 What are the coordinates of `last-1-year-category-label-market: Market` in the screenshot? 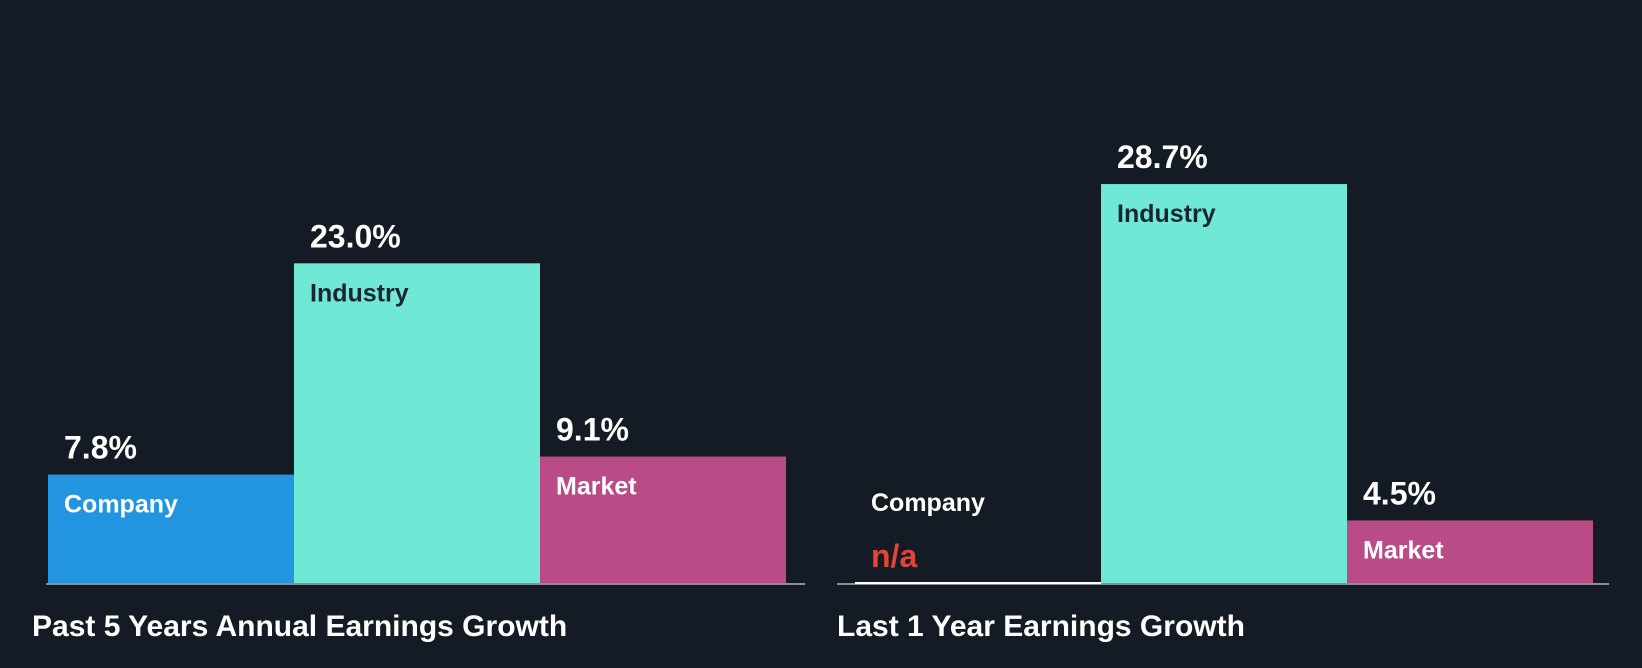 It's located at (1403, 550).